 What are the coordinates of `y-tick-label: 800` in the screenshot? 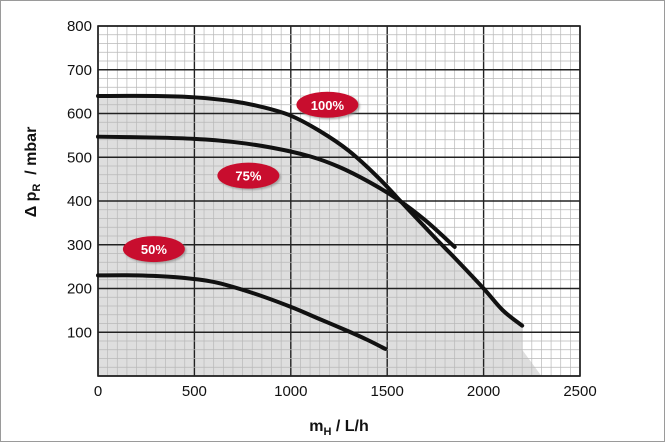 It's located at (79, 26).